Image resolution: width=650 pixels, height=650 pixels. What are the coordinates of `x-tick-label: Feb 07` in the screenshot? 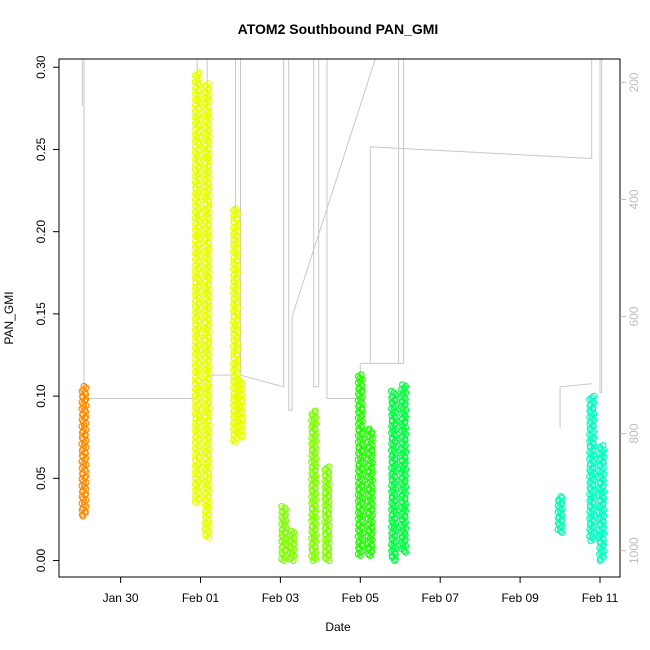 It's located at (441, 598).